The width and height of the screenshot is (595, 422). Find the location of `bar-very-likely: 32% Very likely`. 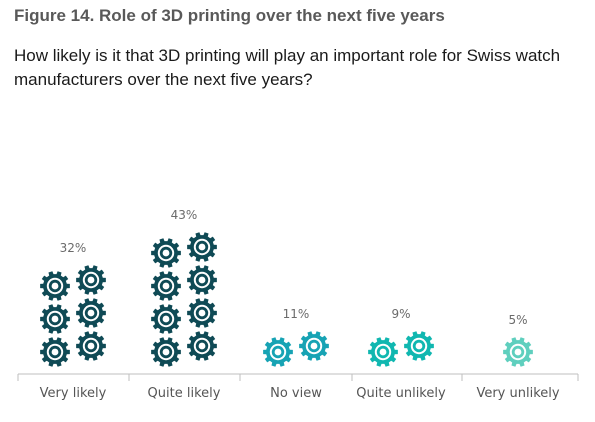

bar-very-likely: 32% Very likely is located at coordinates (73, 321).